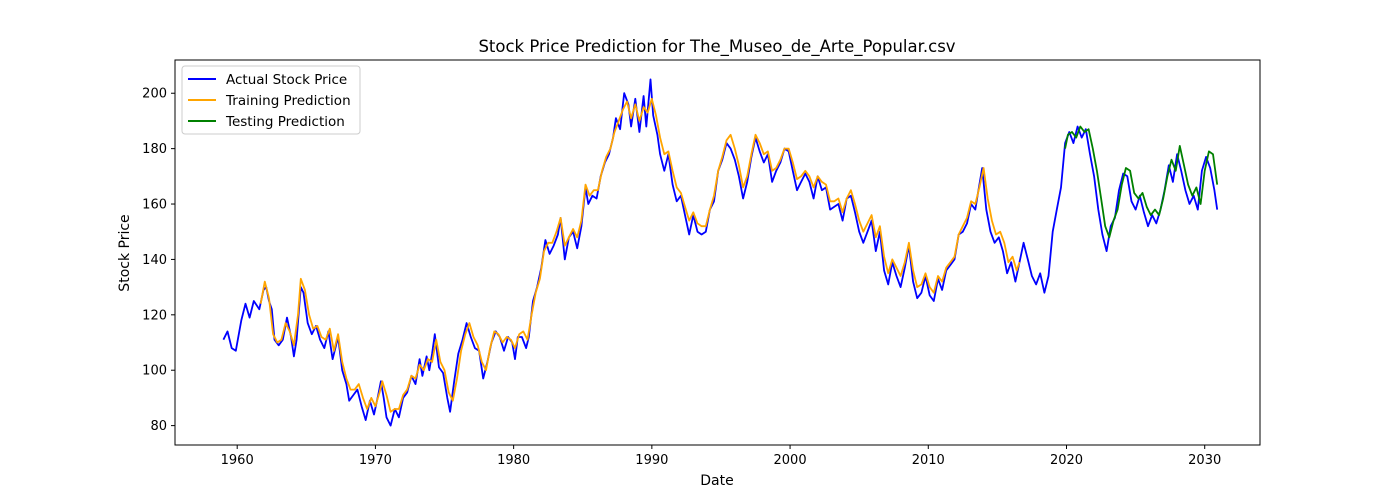  What do you see at coordinates (154, 94) in the screenshot?
I see `y-tick-label: 200` at bounding box center [154, 94].